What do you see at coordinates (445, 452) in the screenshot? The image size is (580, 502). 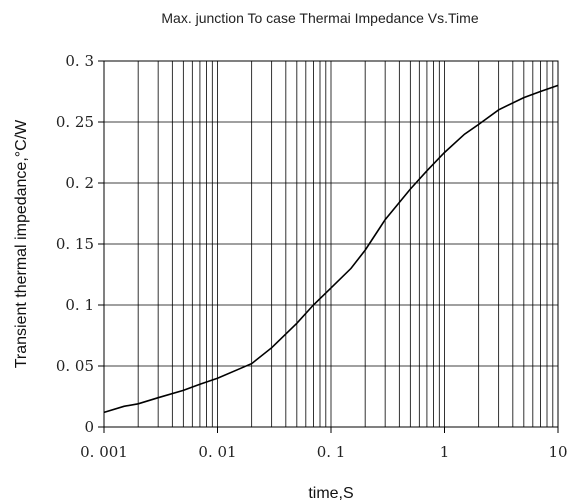 I see `x-tick-label: 1` at bounding box center [445, 452].